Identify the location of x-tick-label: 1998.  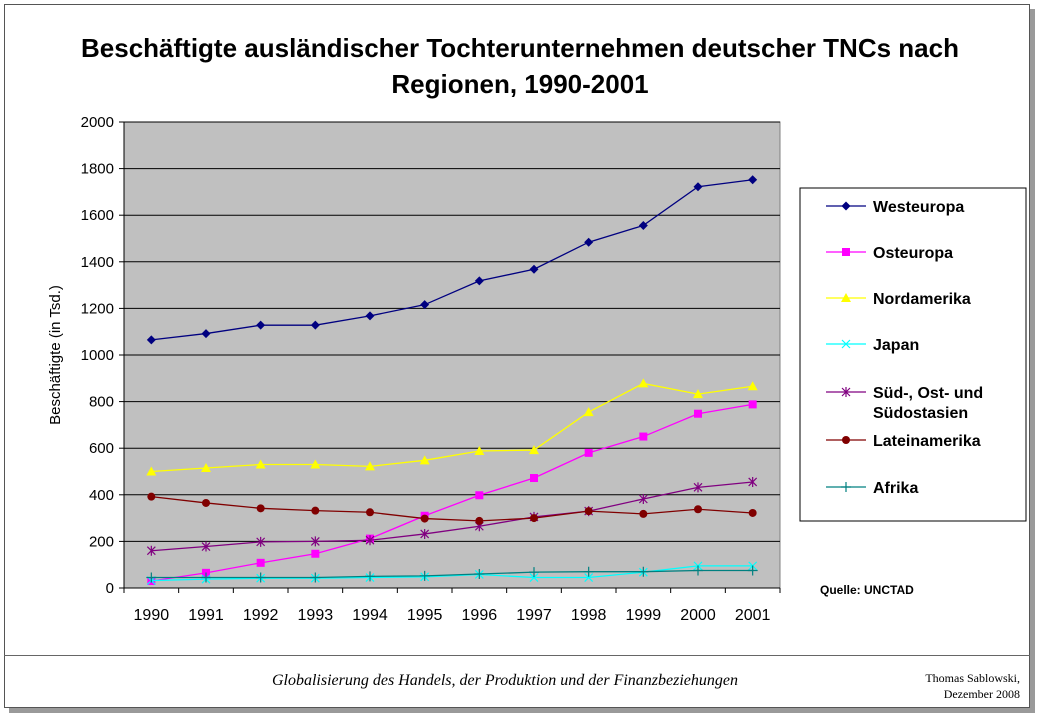
(589, 615).